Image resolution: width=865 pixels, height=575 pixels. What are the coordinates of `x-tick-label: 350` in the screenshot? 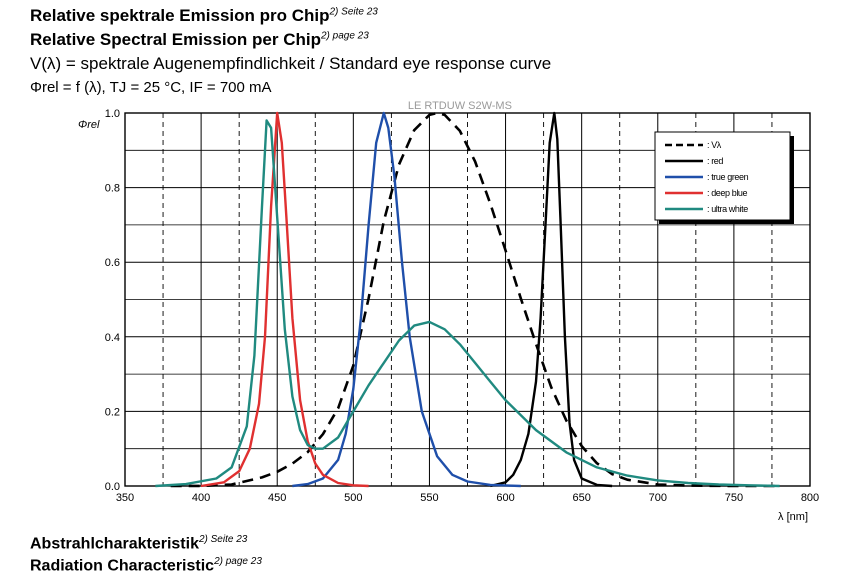 It's located at (125, 498).